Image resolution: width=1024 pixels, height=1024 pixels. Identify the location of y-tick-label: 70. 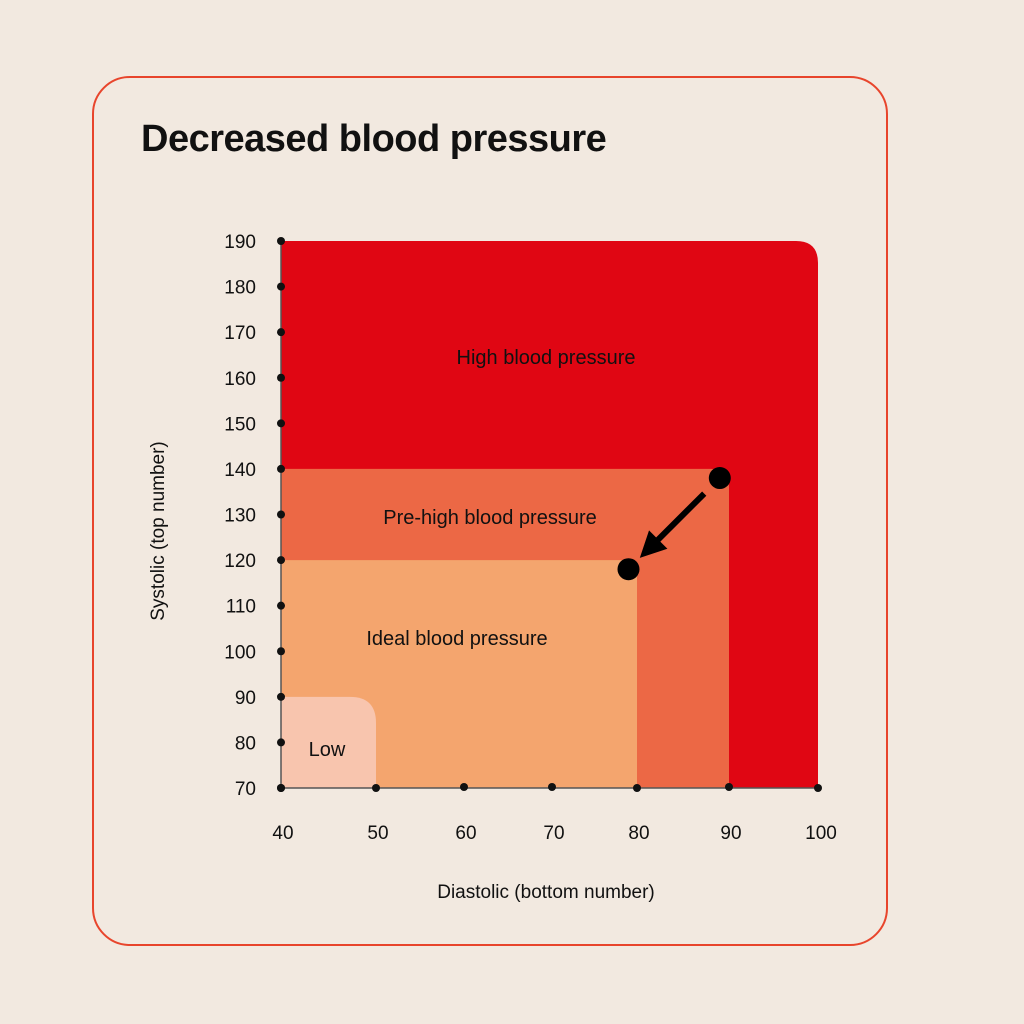
(245, 789).